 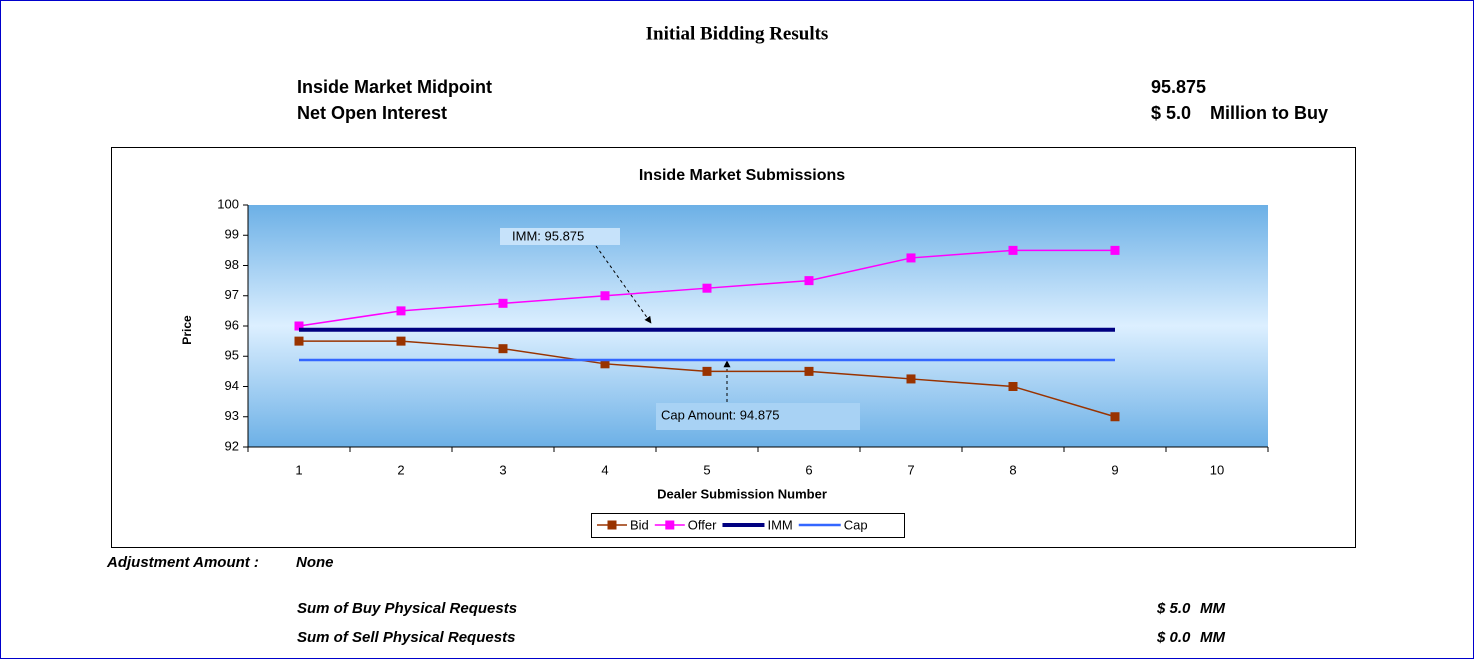 What do you see at coordinates (315, 562) in the screenshot?
I see `adjustment-value: None` at bounding box center [315, 562].